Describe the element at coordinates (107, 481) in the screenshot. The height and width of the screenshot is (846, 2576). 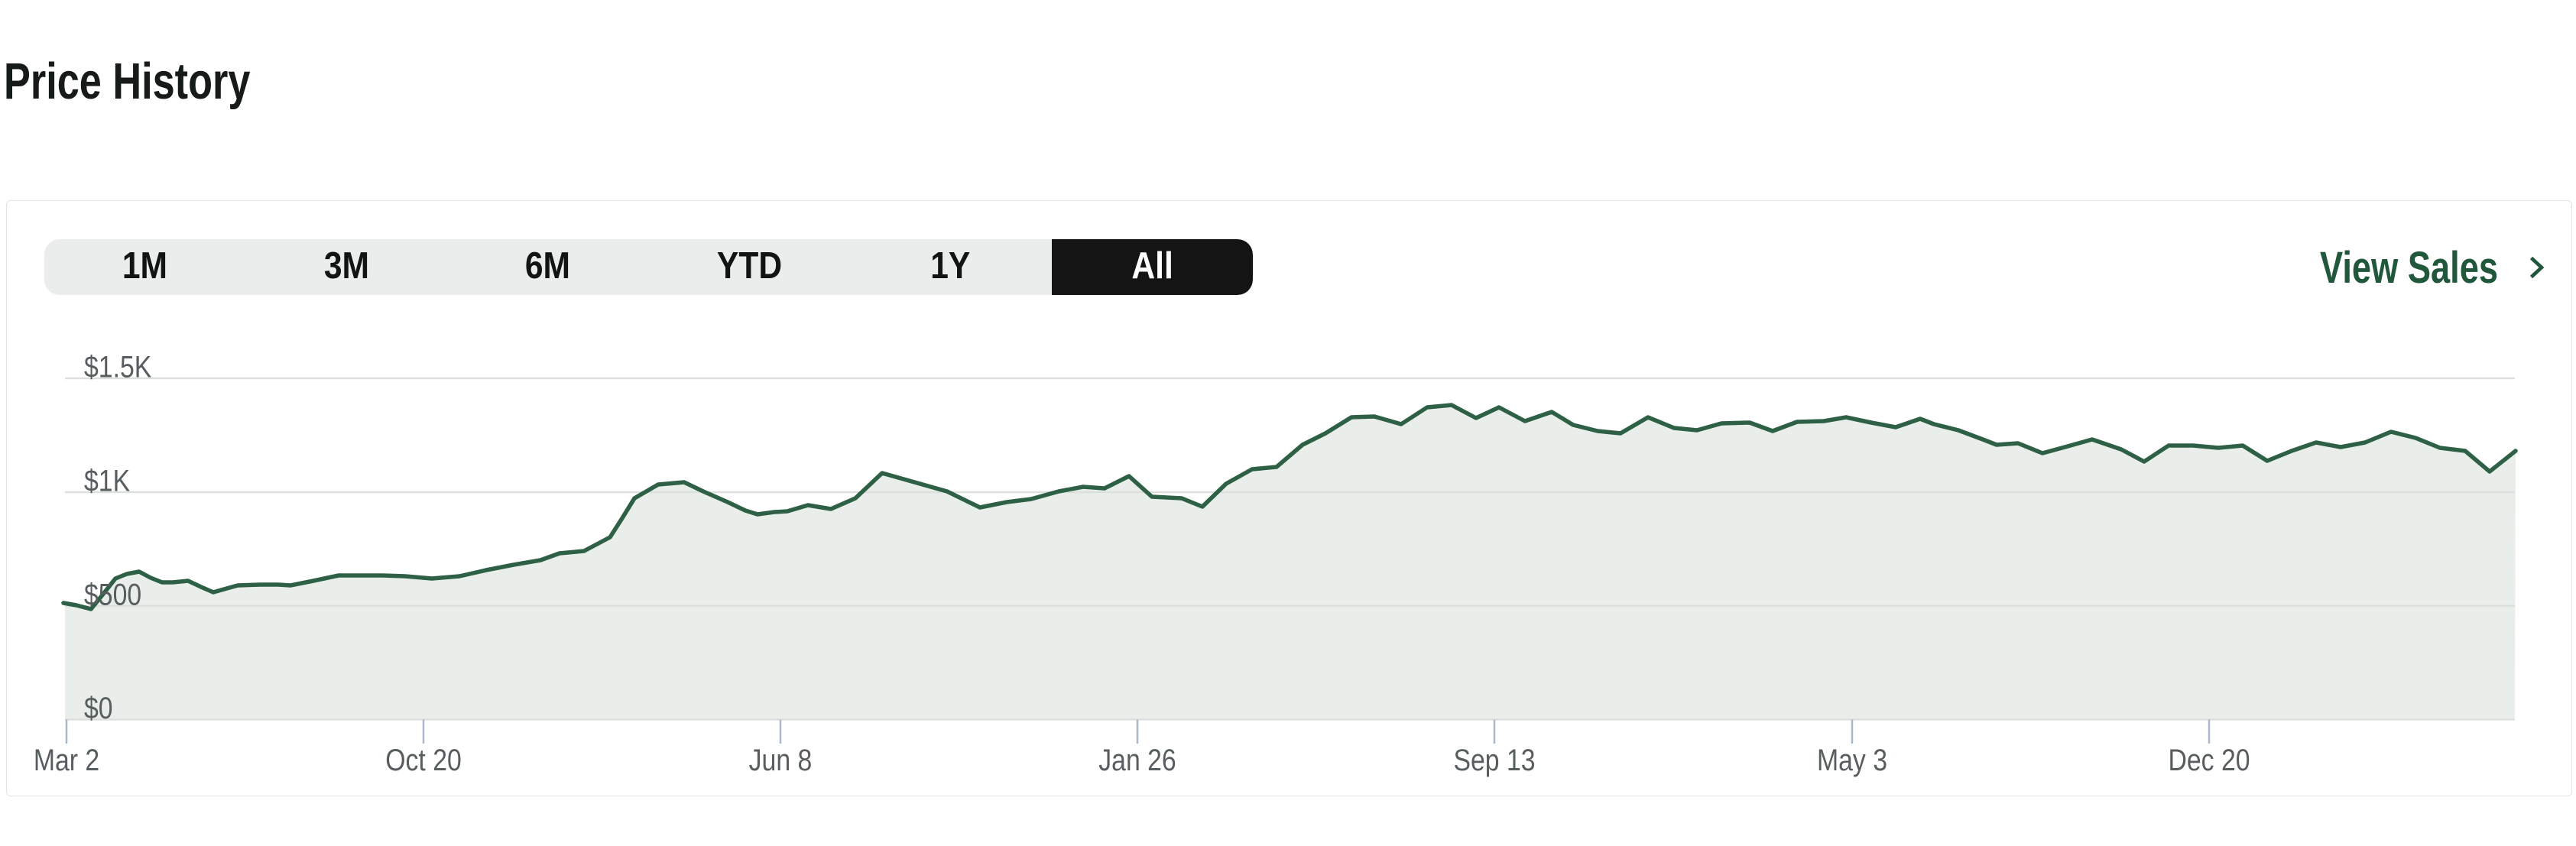
I see `svg-text: $1K` at that location.